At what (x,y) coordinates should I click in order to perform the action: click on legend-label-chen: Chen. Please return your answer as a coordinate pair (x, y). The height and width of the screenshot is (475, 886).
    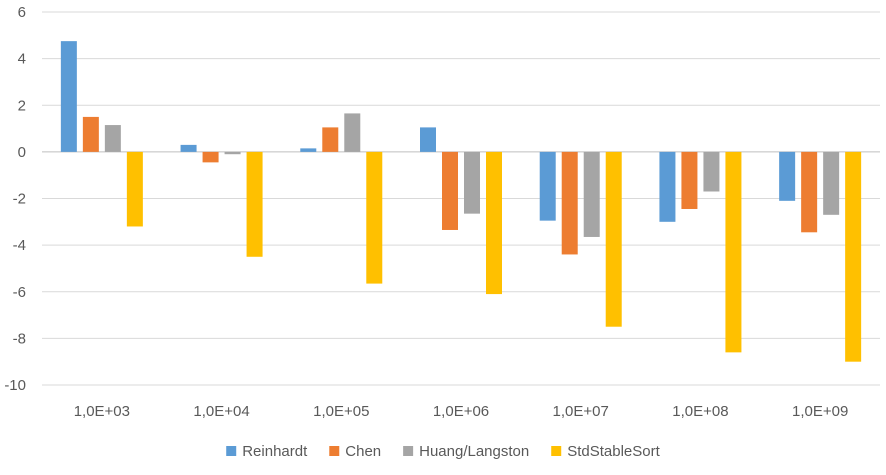
    Looking at the image, I should click on (363, 451).